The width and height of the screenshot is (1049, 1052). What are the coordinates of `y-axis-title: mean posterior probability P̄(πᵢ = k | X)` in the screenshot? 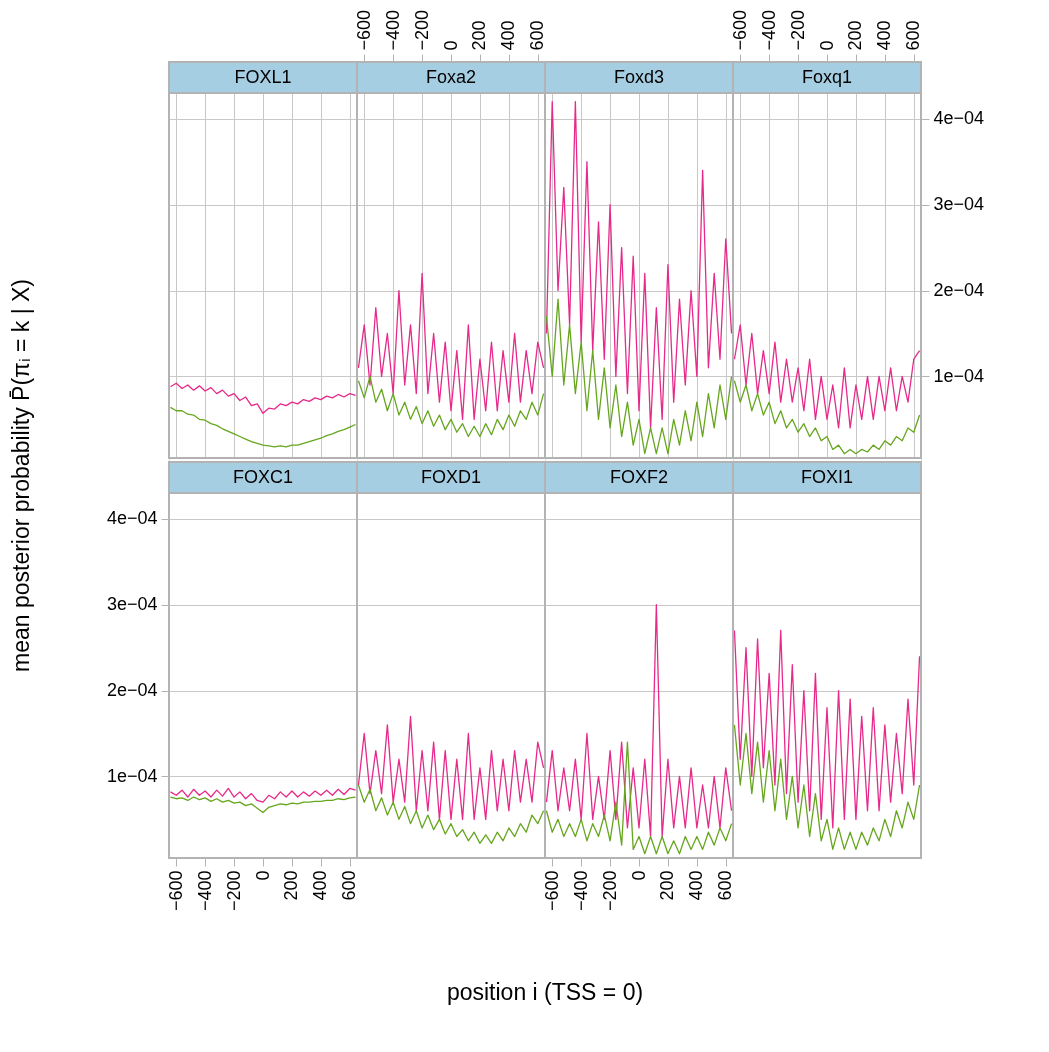 It's located at (21, 475).